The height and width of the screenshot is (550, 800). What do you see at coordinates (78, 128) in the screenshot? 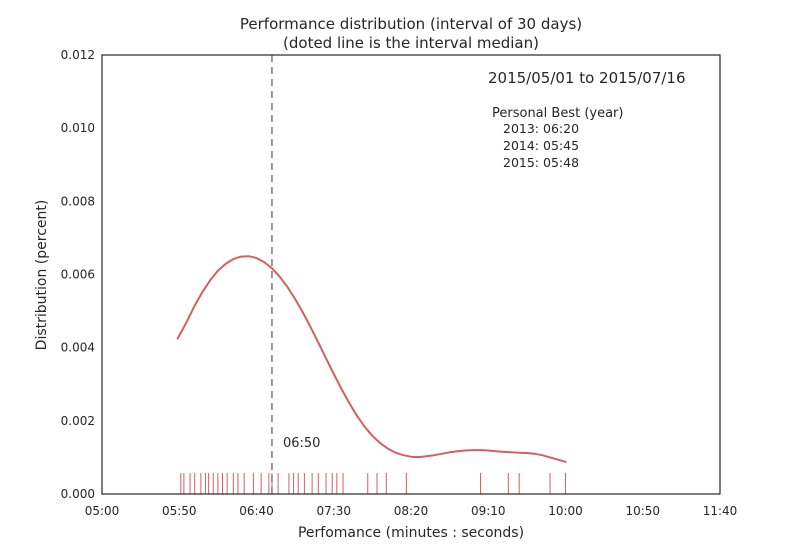
I see `y-tick-label-5: 0.010` at bounding box center [78, 128].